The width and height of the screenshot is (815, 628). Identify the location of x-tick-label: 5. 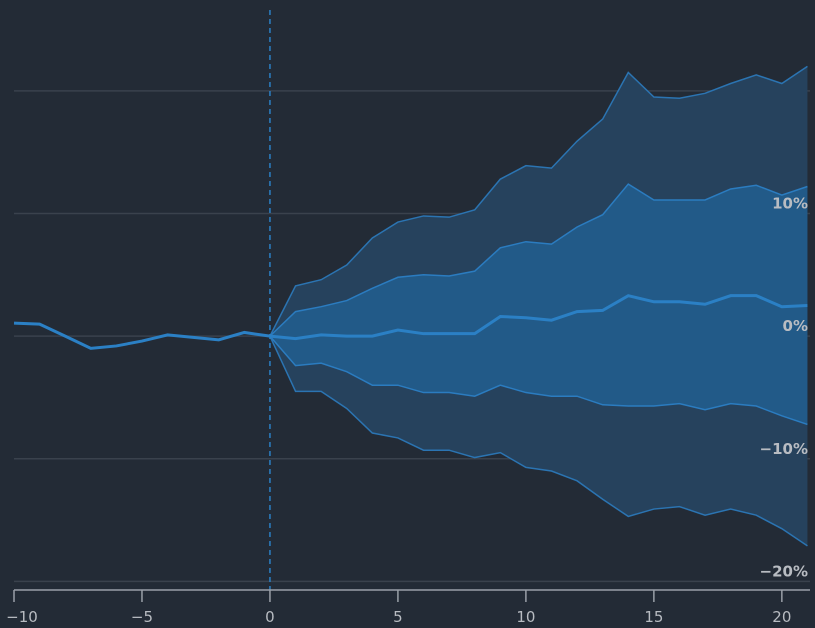
(398, 617).